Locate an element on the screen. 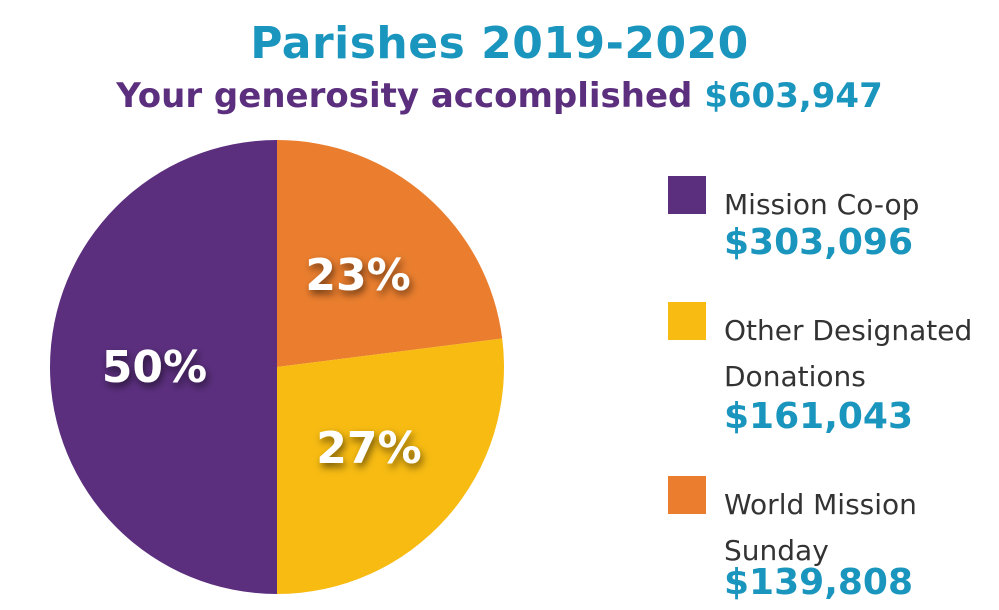  slice-world-mission-sunday is located at coordinates (390, 253).